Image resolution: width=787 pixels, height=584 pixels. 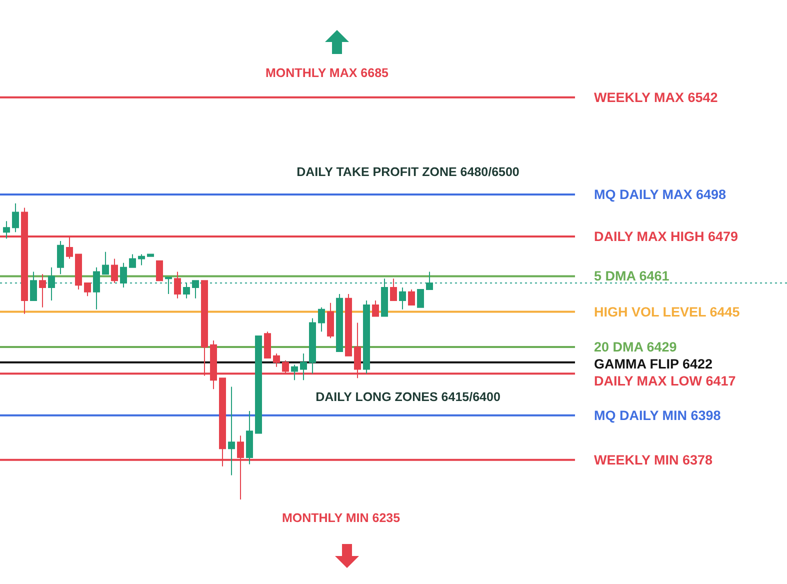 I want to click on ref-line-label: WEEKLY MIN 6378, so click(x=654, y=460).